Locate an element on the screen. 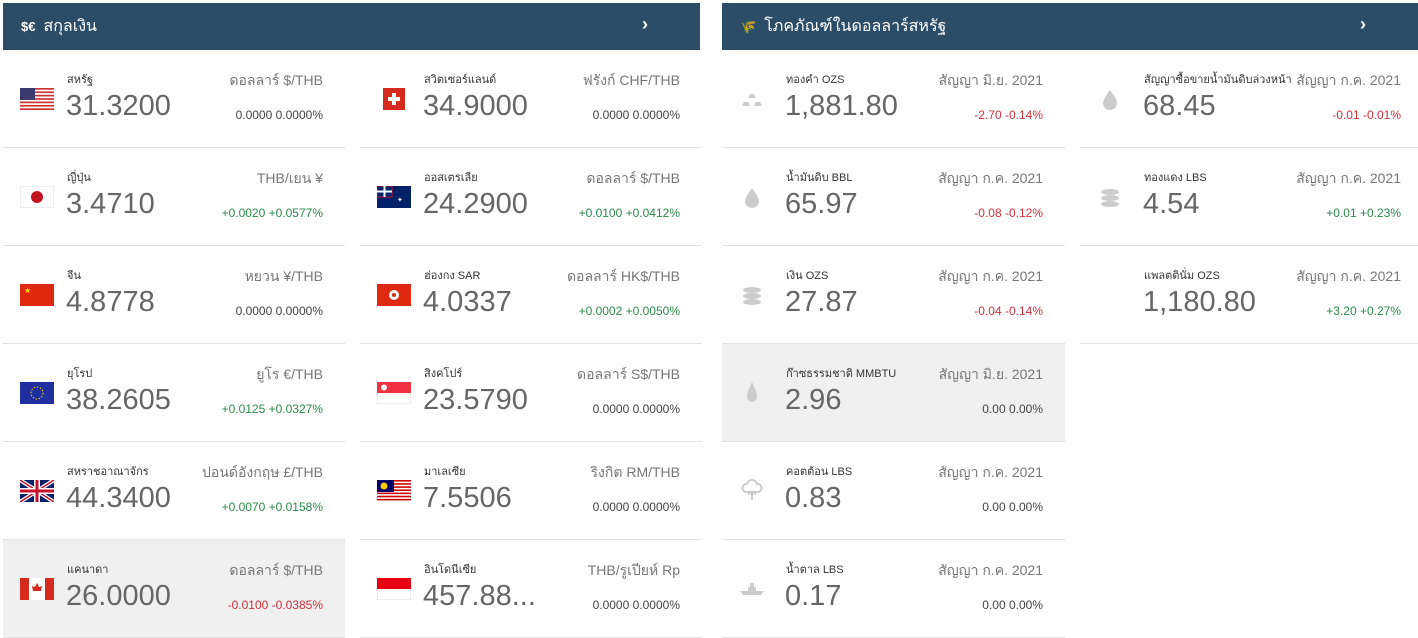 Image resolution: width=1418 pixels, height=638 pixels. flag-au-icon: ✦ is located at coordinates (394, 197).